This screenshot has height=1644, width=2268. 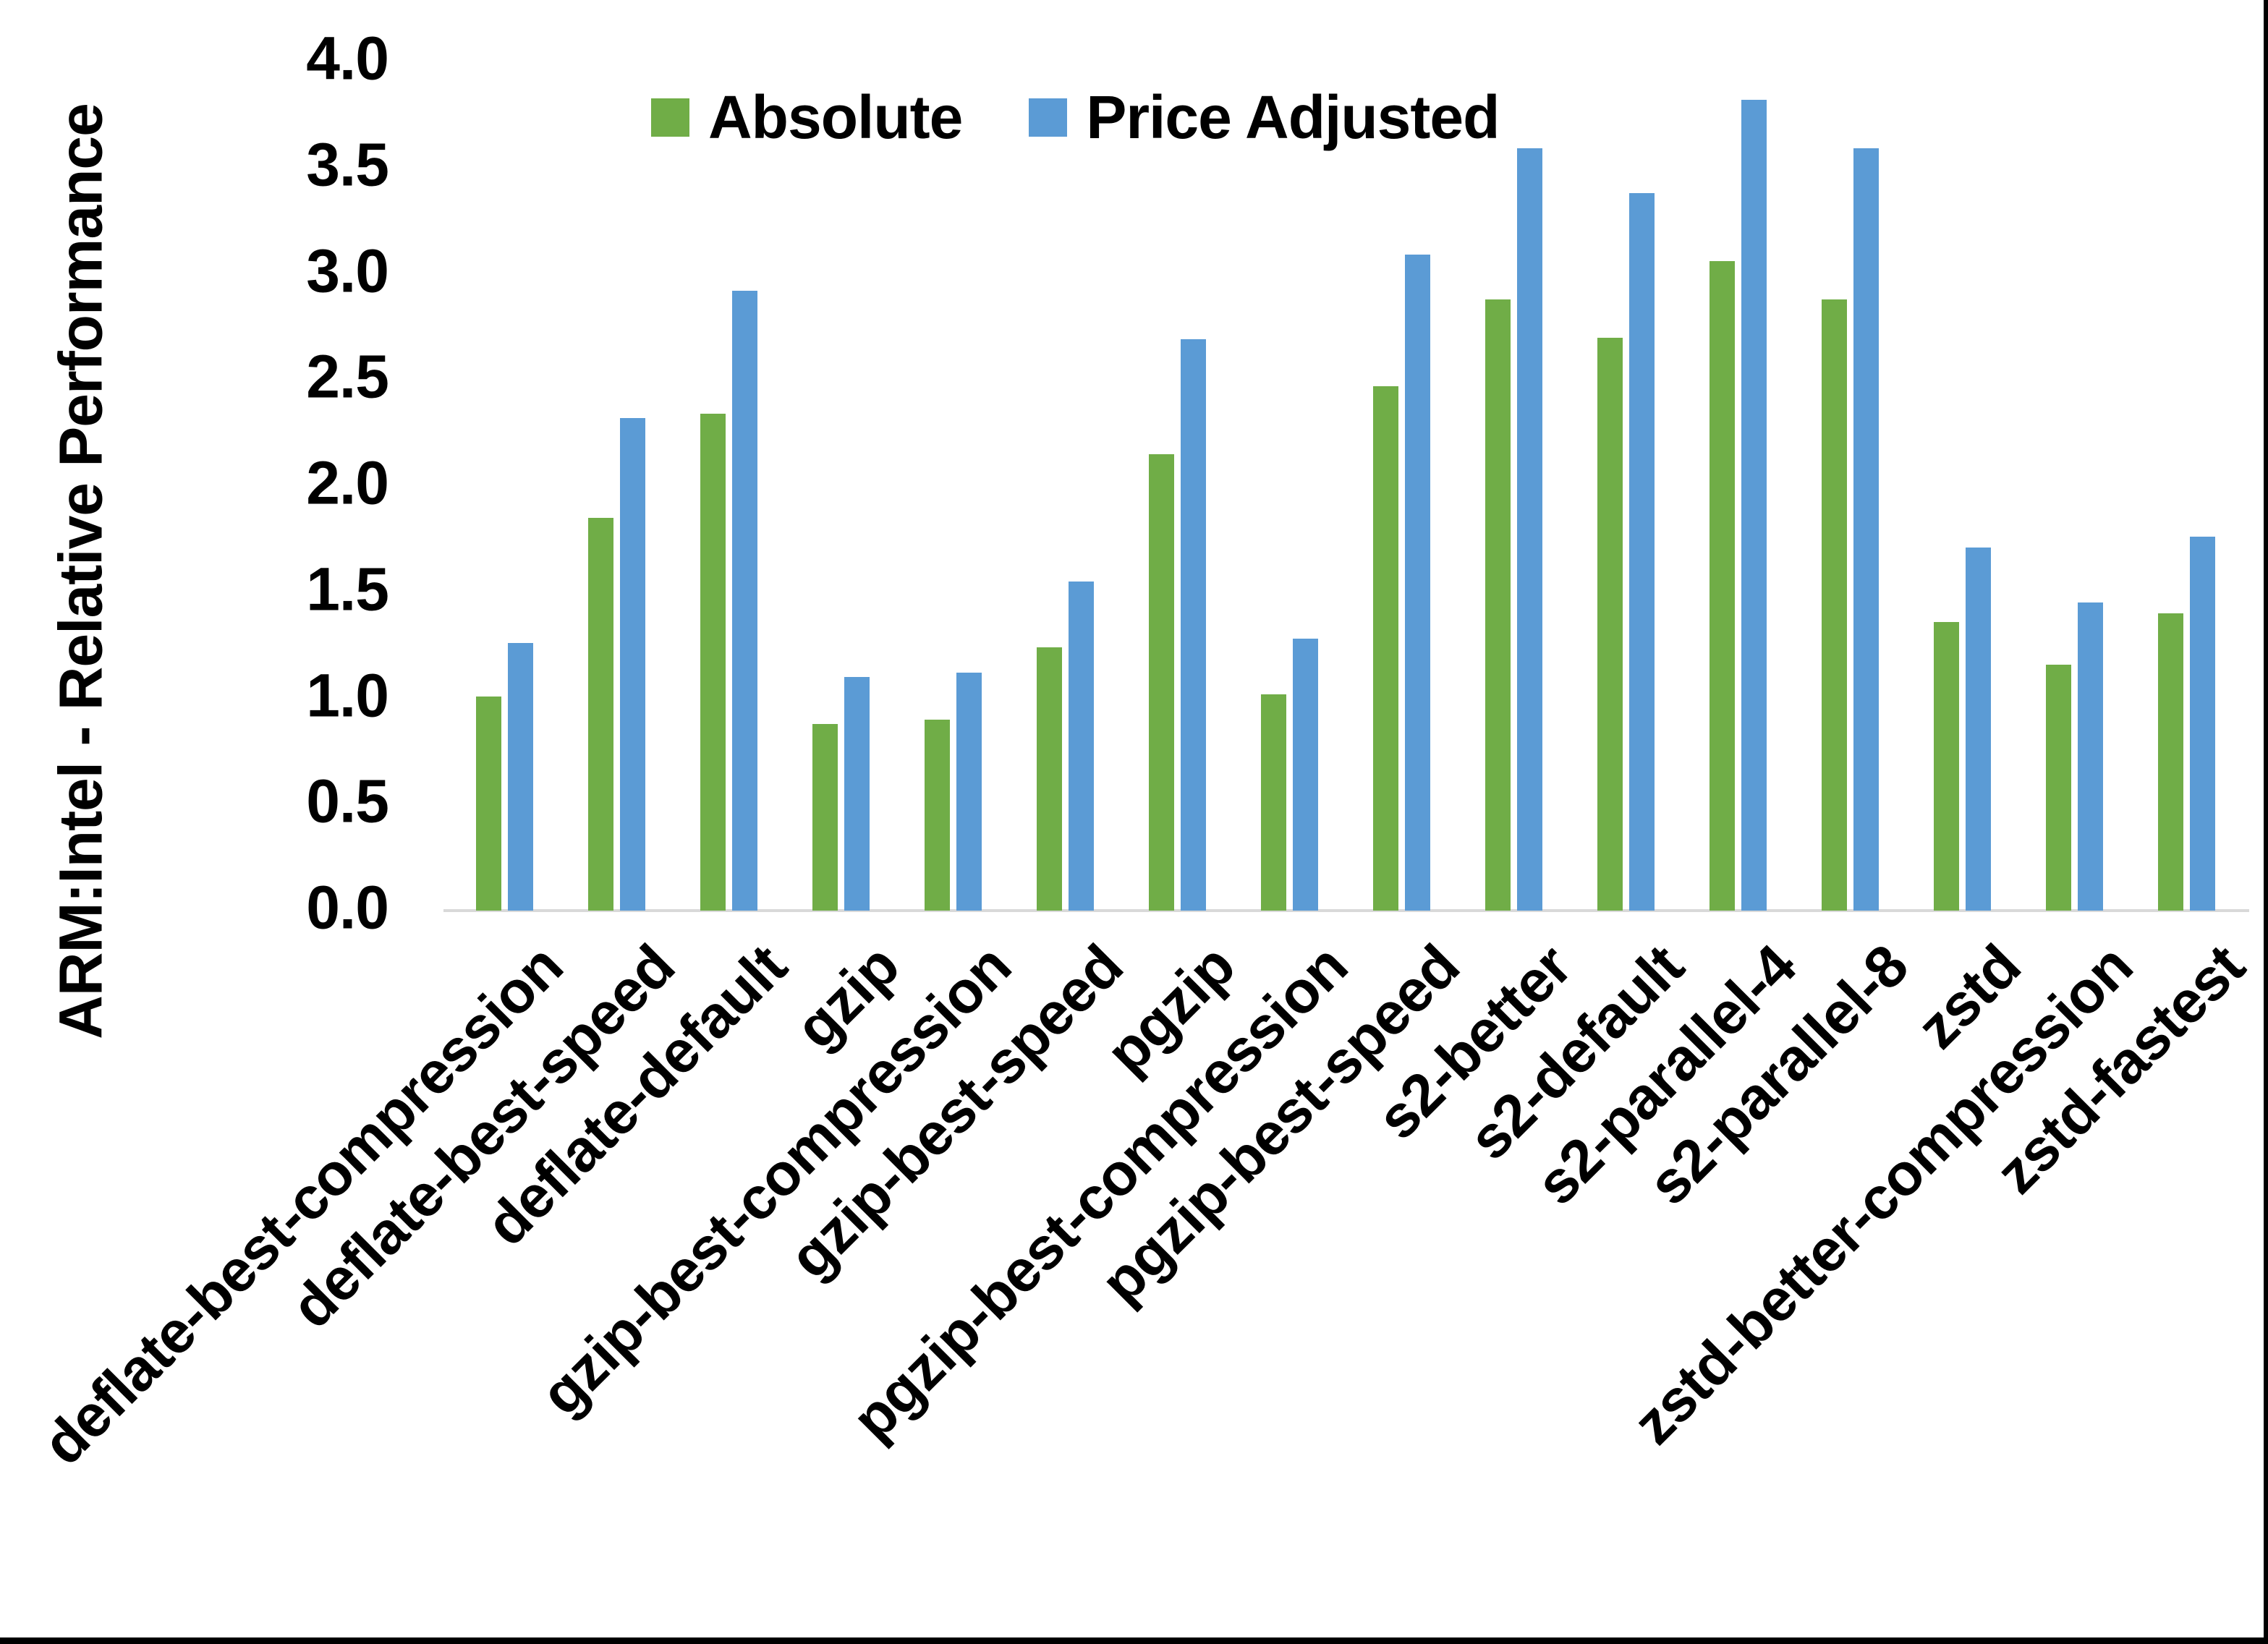 What do you see at coordinates (632, 664) in the screenshot?
I see `bar-price-adjusted-deflate-best-speed` at bounding box center [632, 664].